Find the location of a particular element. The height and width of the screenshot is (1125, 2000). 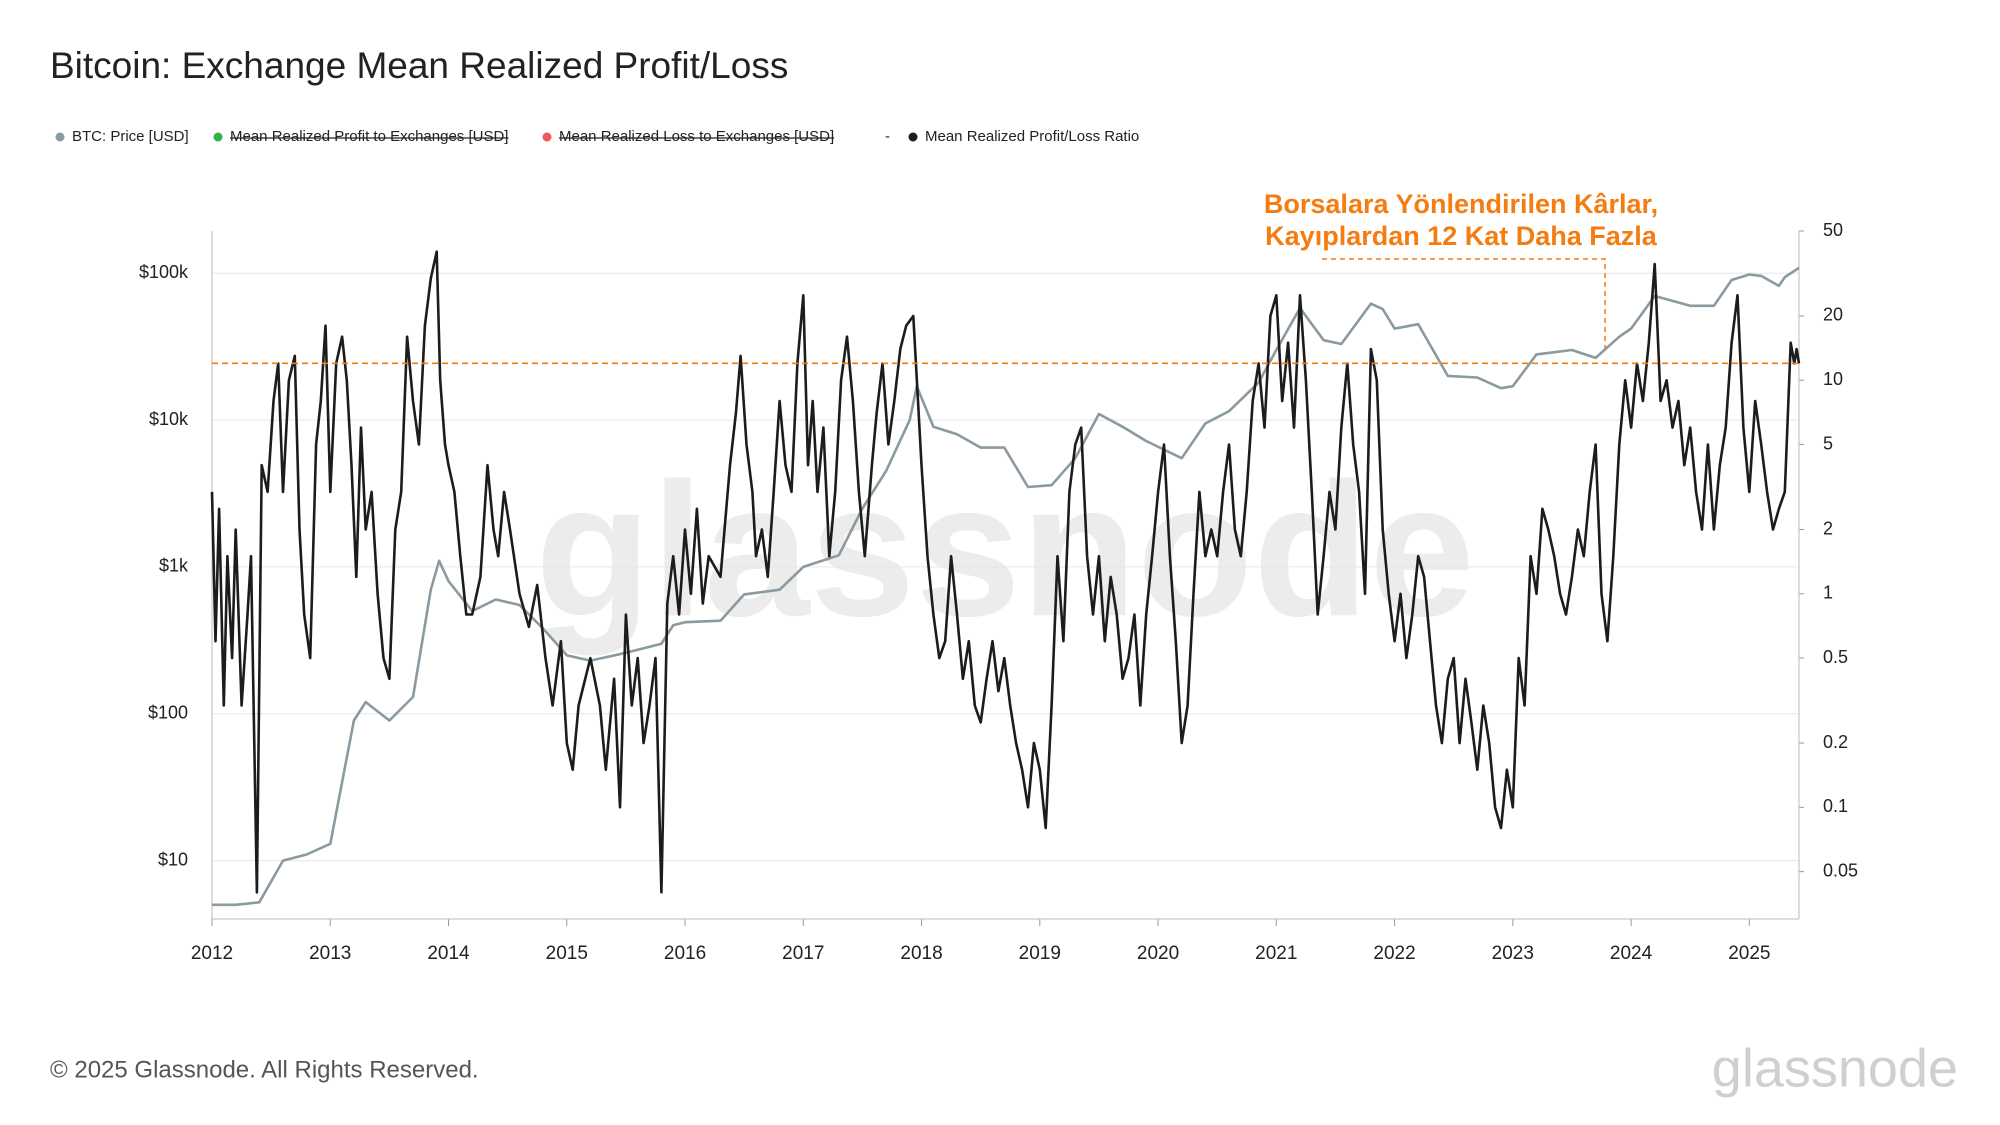

y2-tick-label: 10 is located at coordinates (1833, 379).